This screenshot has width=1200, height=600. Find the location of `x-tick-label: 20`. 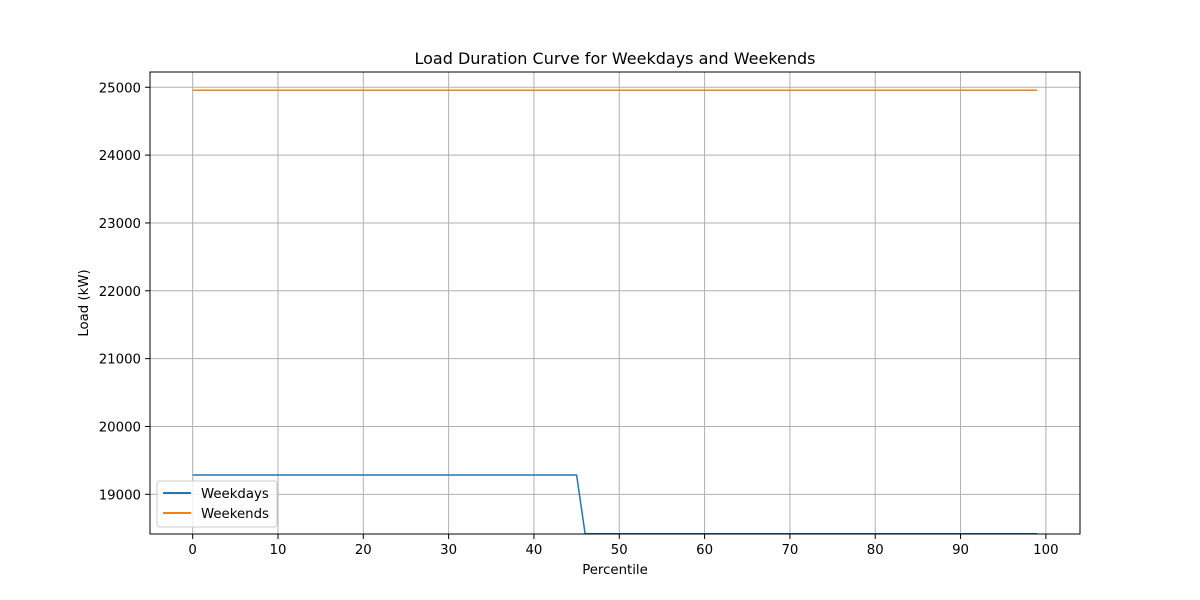

x-tick-label: 20 is located at coordinates (363, 550).